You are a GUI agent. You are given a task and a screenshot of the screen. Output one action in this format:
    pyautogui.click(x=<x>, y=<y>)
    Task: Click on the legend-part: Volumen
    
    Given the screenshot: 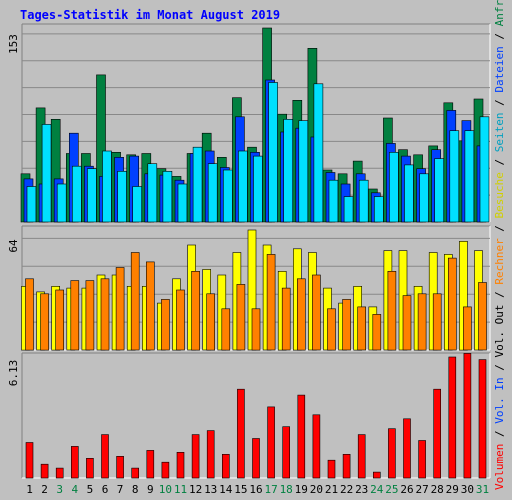 What is the action you would take?
    pyautogui.click(x=499, y=467)
    